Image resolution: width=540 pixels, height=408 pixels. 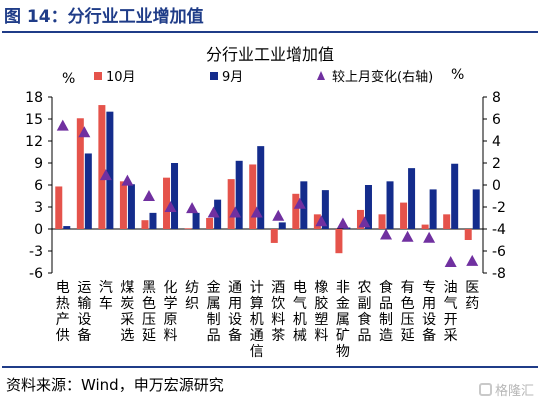 What do you see at coordinates (232, 77) in the screenshot?
I see `legend-label-sep: 9月` at bounding box center [232, 77].